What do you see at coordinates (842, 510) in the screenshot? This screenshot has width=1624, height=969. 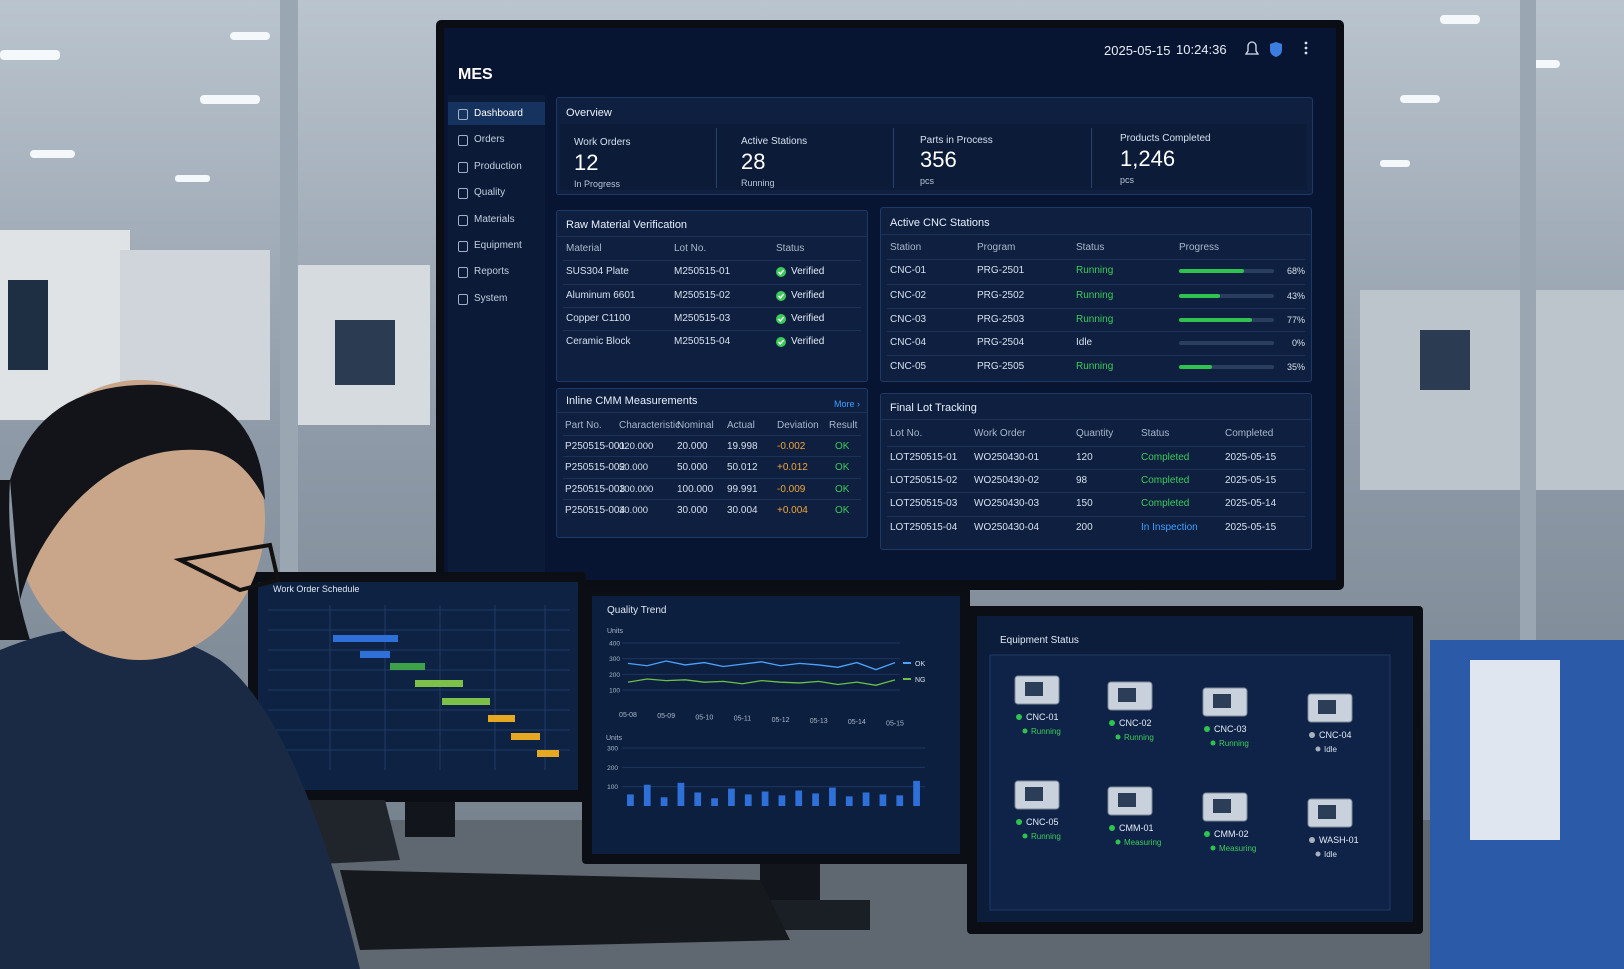 I see `result: OK` at bounding box center [842, 510].